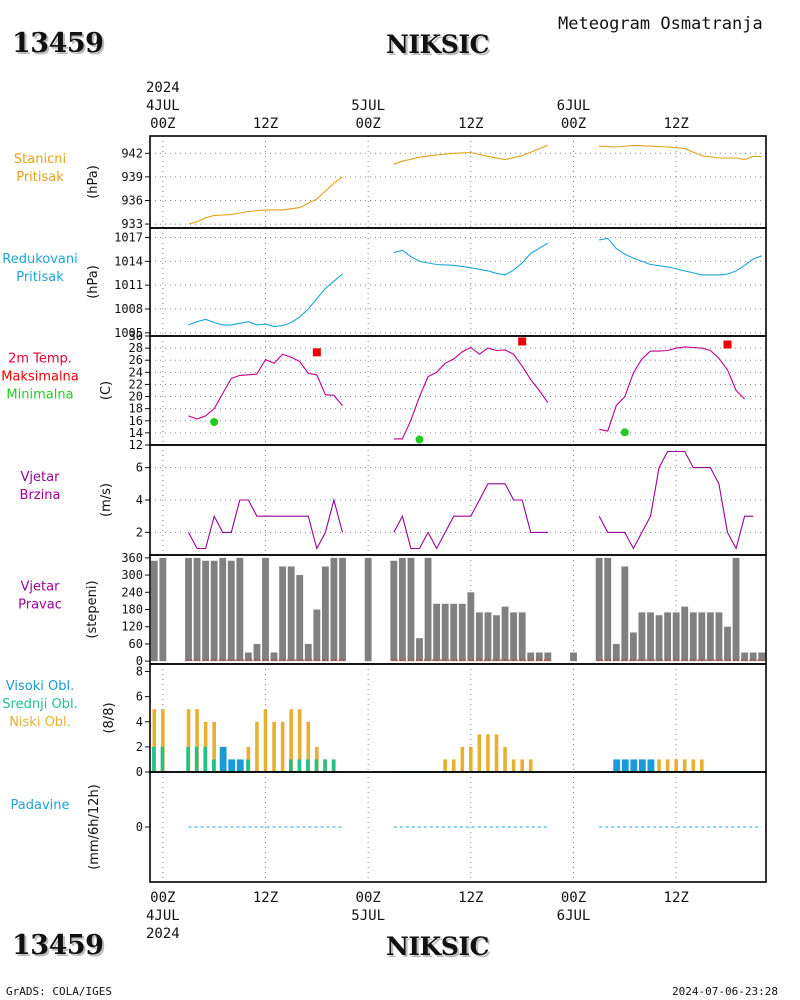 The width and height of the screenshot is (800, 1000). I want to click on panel-frame, so click(458, 827).